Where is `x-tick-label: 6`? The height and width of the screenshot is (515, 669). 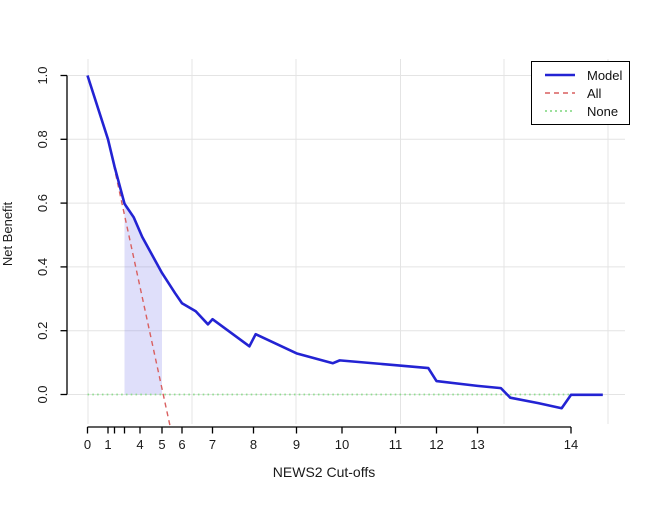 x-tick-label: 6 is located at coordinates (181, 444).